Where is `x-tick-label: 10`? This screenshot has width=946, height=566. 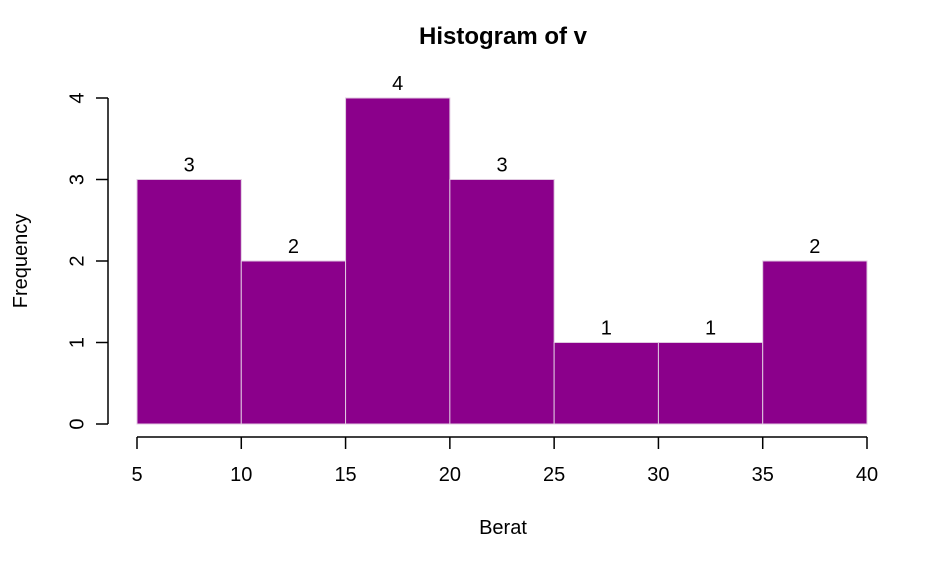
x-tick-label: 10 is located at coordinates (241, 475).